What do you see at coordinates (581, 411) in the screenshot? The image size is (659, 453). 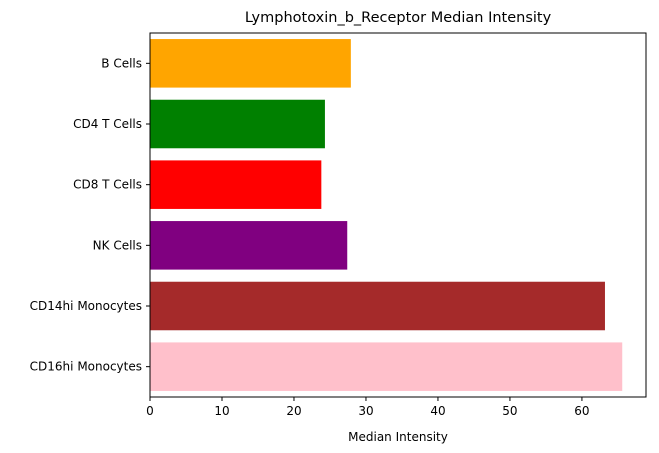 I see `x-tick-label: 60` at bounding box center [581, 411].